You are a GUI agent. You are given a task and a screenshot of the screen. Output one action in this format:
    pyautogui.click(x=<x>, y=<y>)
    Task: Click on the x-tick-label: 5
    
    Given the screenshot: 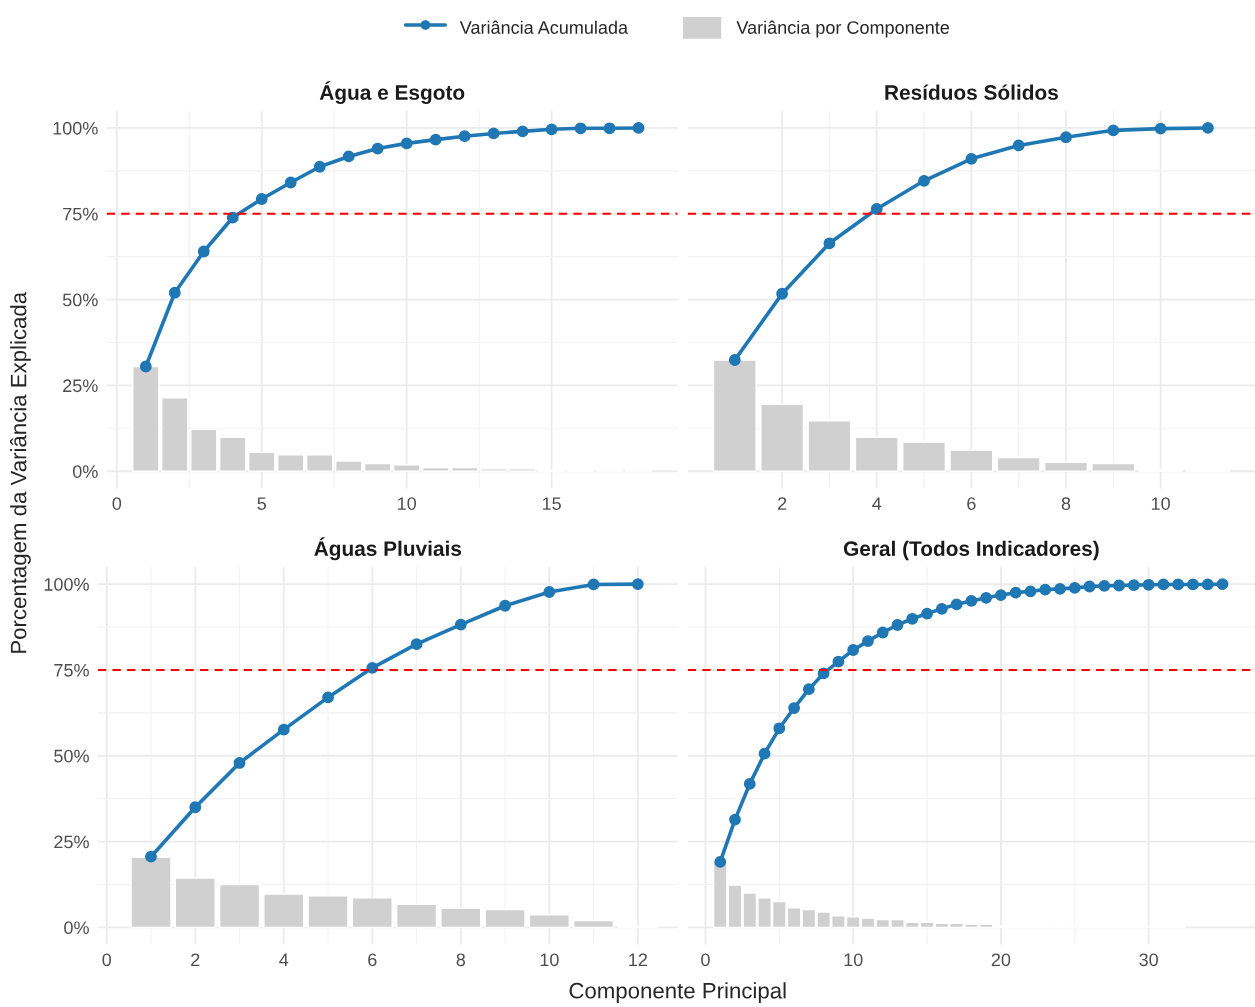 What is the action you would take?
    pyautogui.click(x=262, y=503)
    